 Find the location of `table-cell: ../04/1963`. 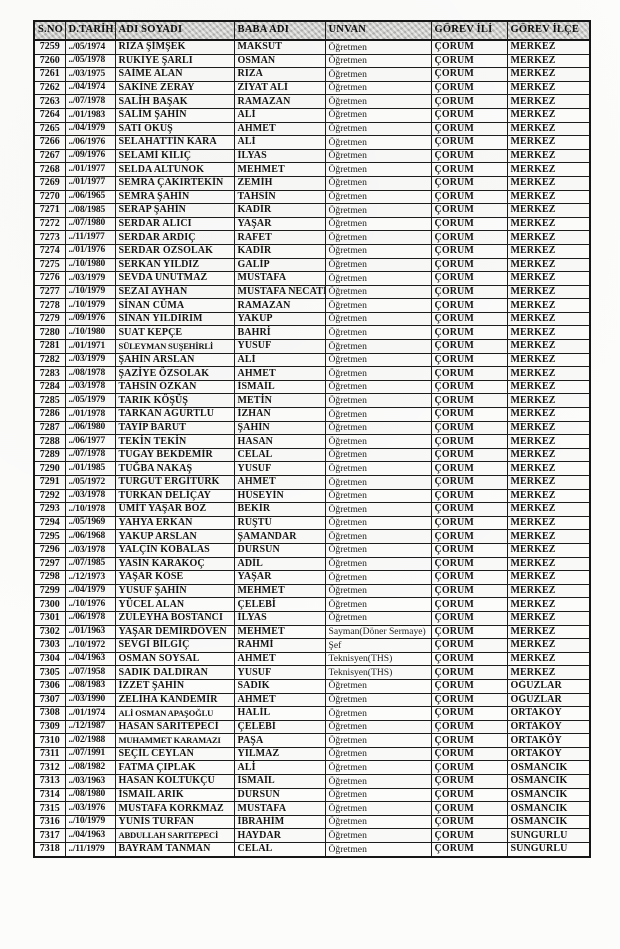

table-cell: ../04/1963 is located at coordinates (90, 659).